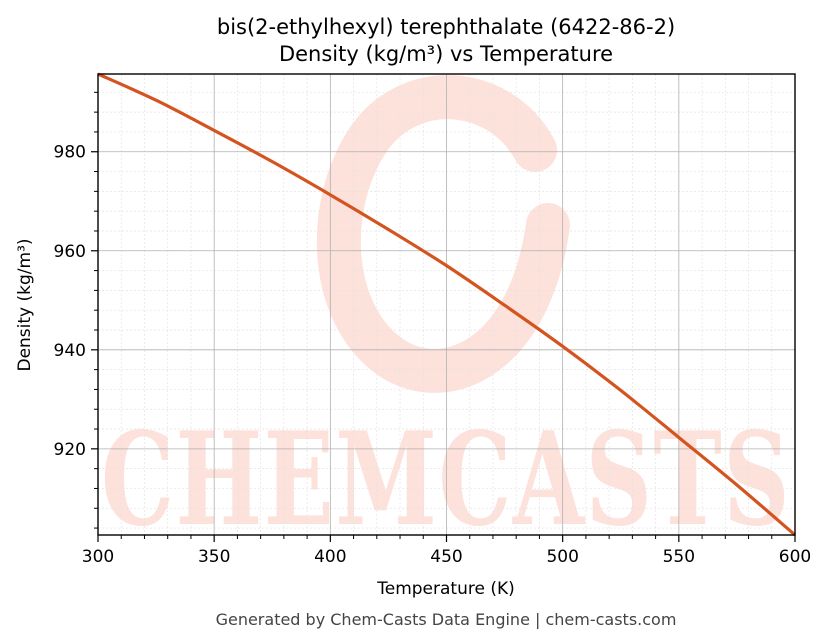  What do you see at coordinates (70, 252) in the screenshot?
I see `y-tick-label: 960` at bounding box center [70, 252].